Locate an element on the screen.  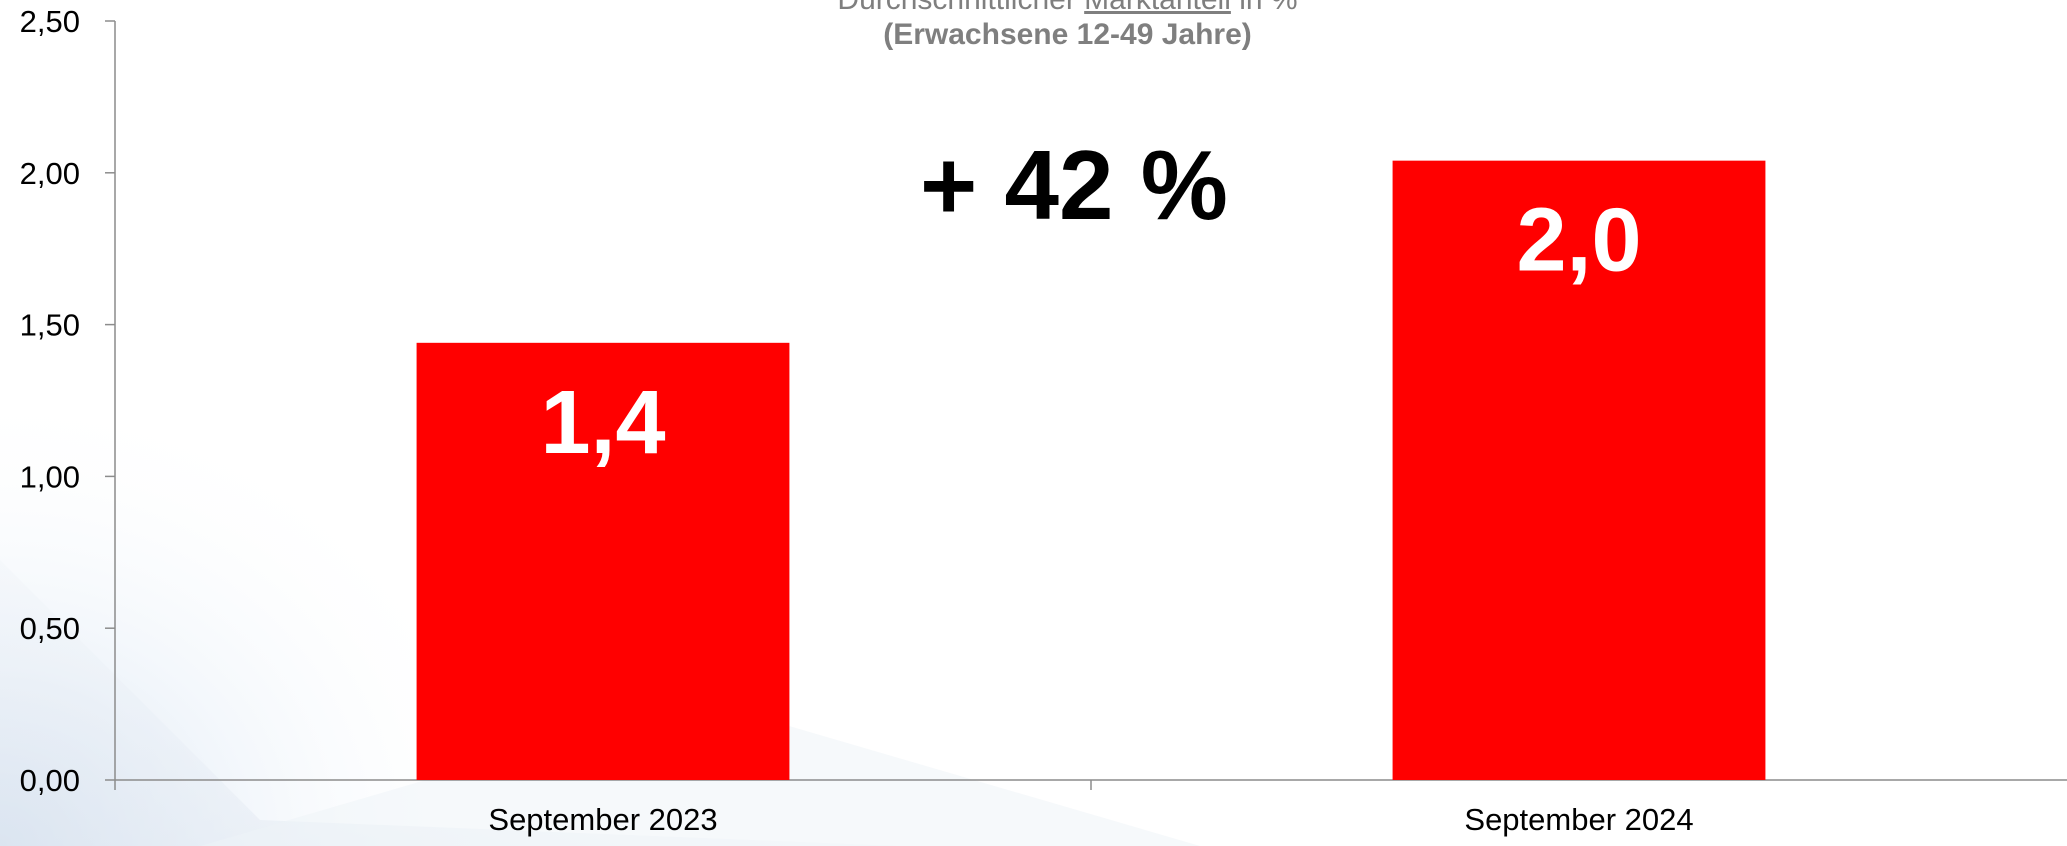
y-axis: 0,00 0,50 1,00 1,50 2,00 2,50 is located at coordinates (68, 401).